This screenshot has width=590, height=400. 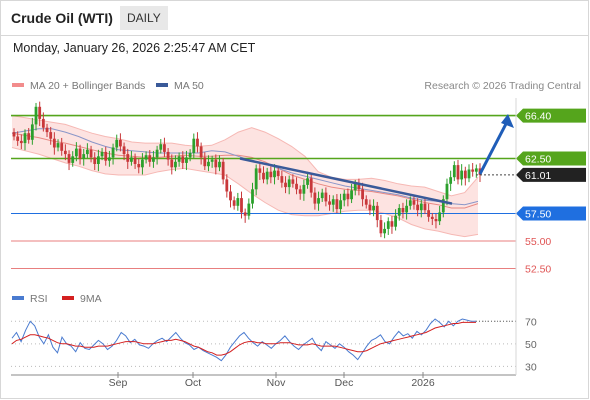 I want to click on legend-bollinger: MA 20 + Bollinger Bands, so click(x=78, y=86).